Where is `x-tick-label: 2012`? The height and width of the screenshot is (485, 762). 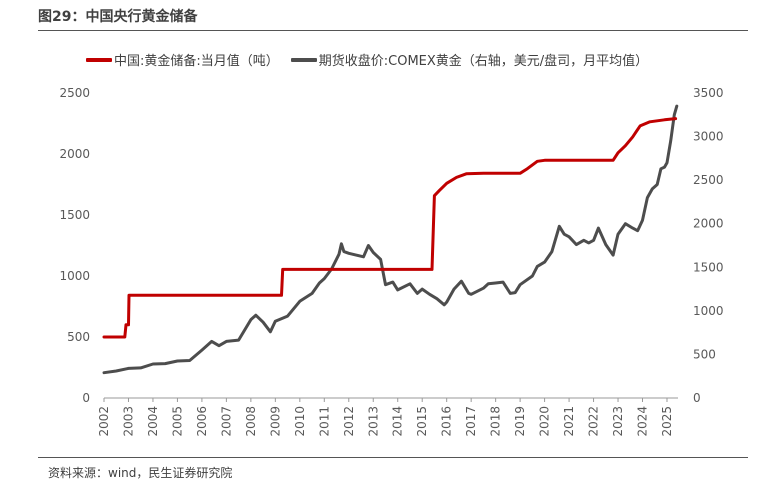
x-tick-label: 2012 is located at coordinates (349, 421).